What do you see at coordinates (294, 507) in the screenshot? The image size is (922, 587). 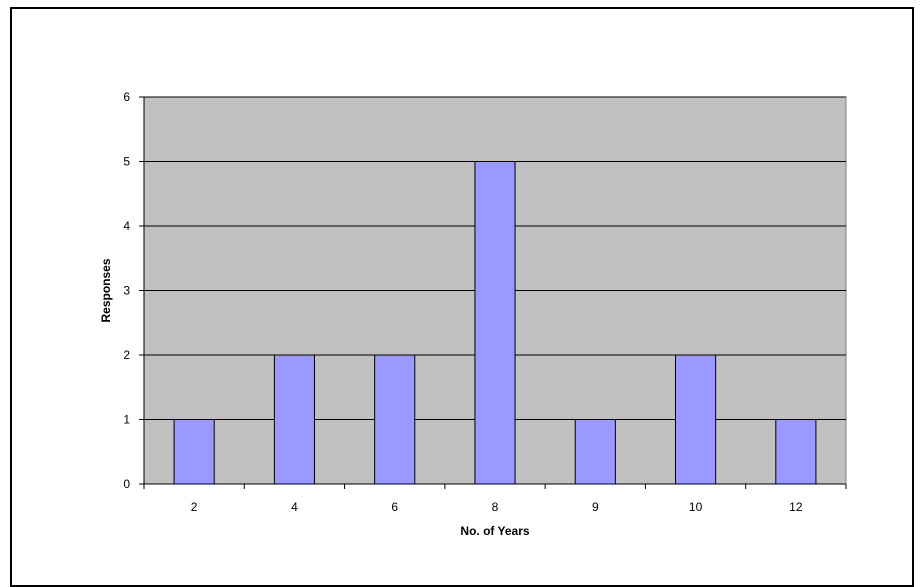 I see `x-tick-label: 4` at bounding box center [294, 507].